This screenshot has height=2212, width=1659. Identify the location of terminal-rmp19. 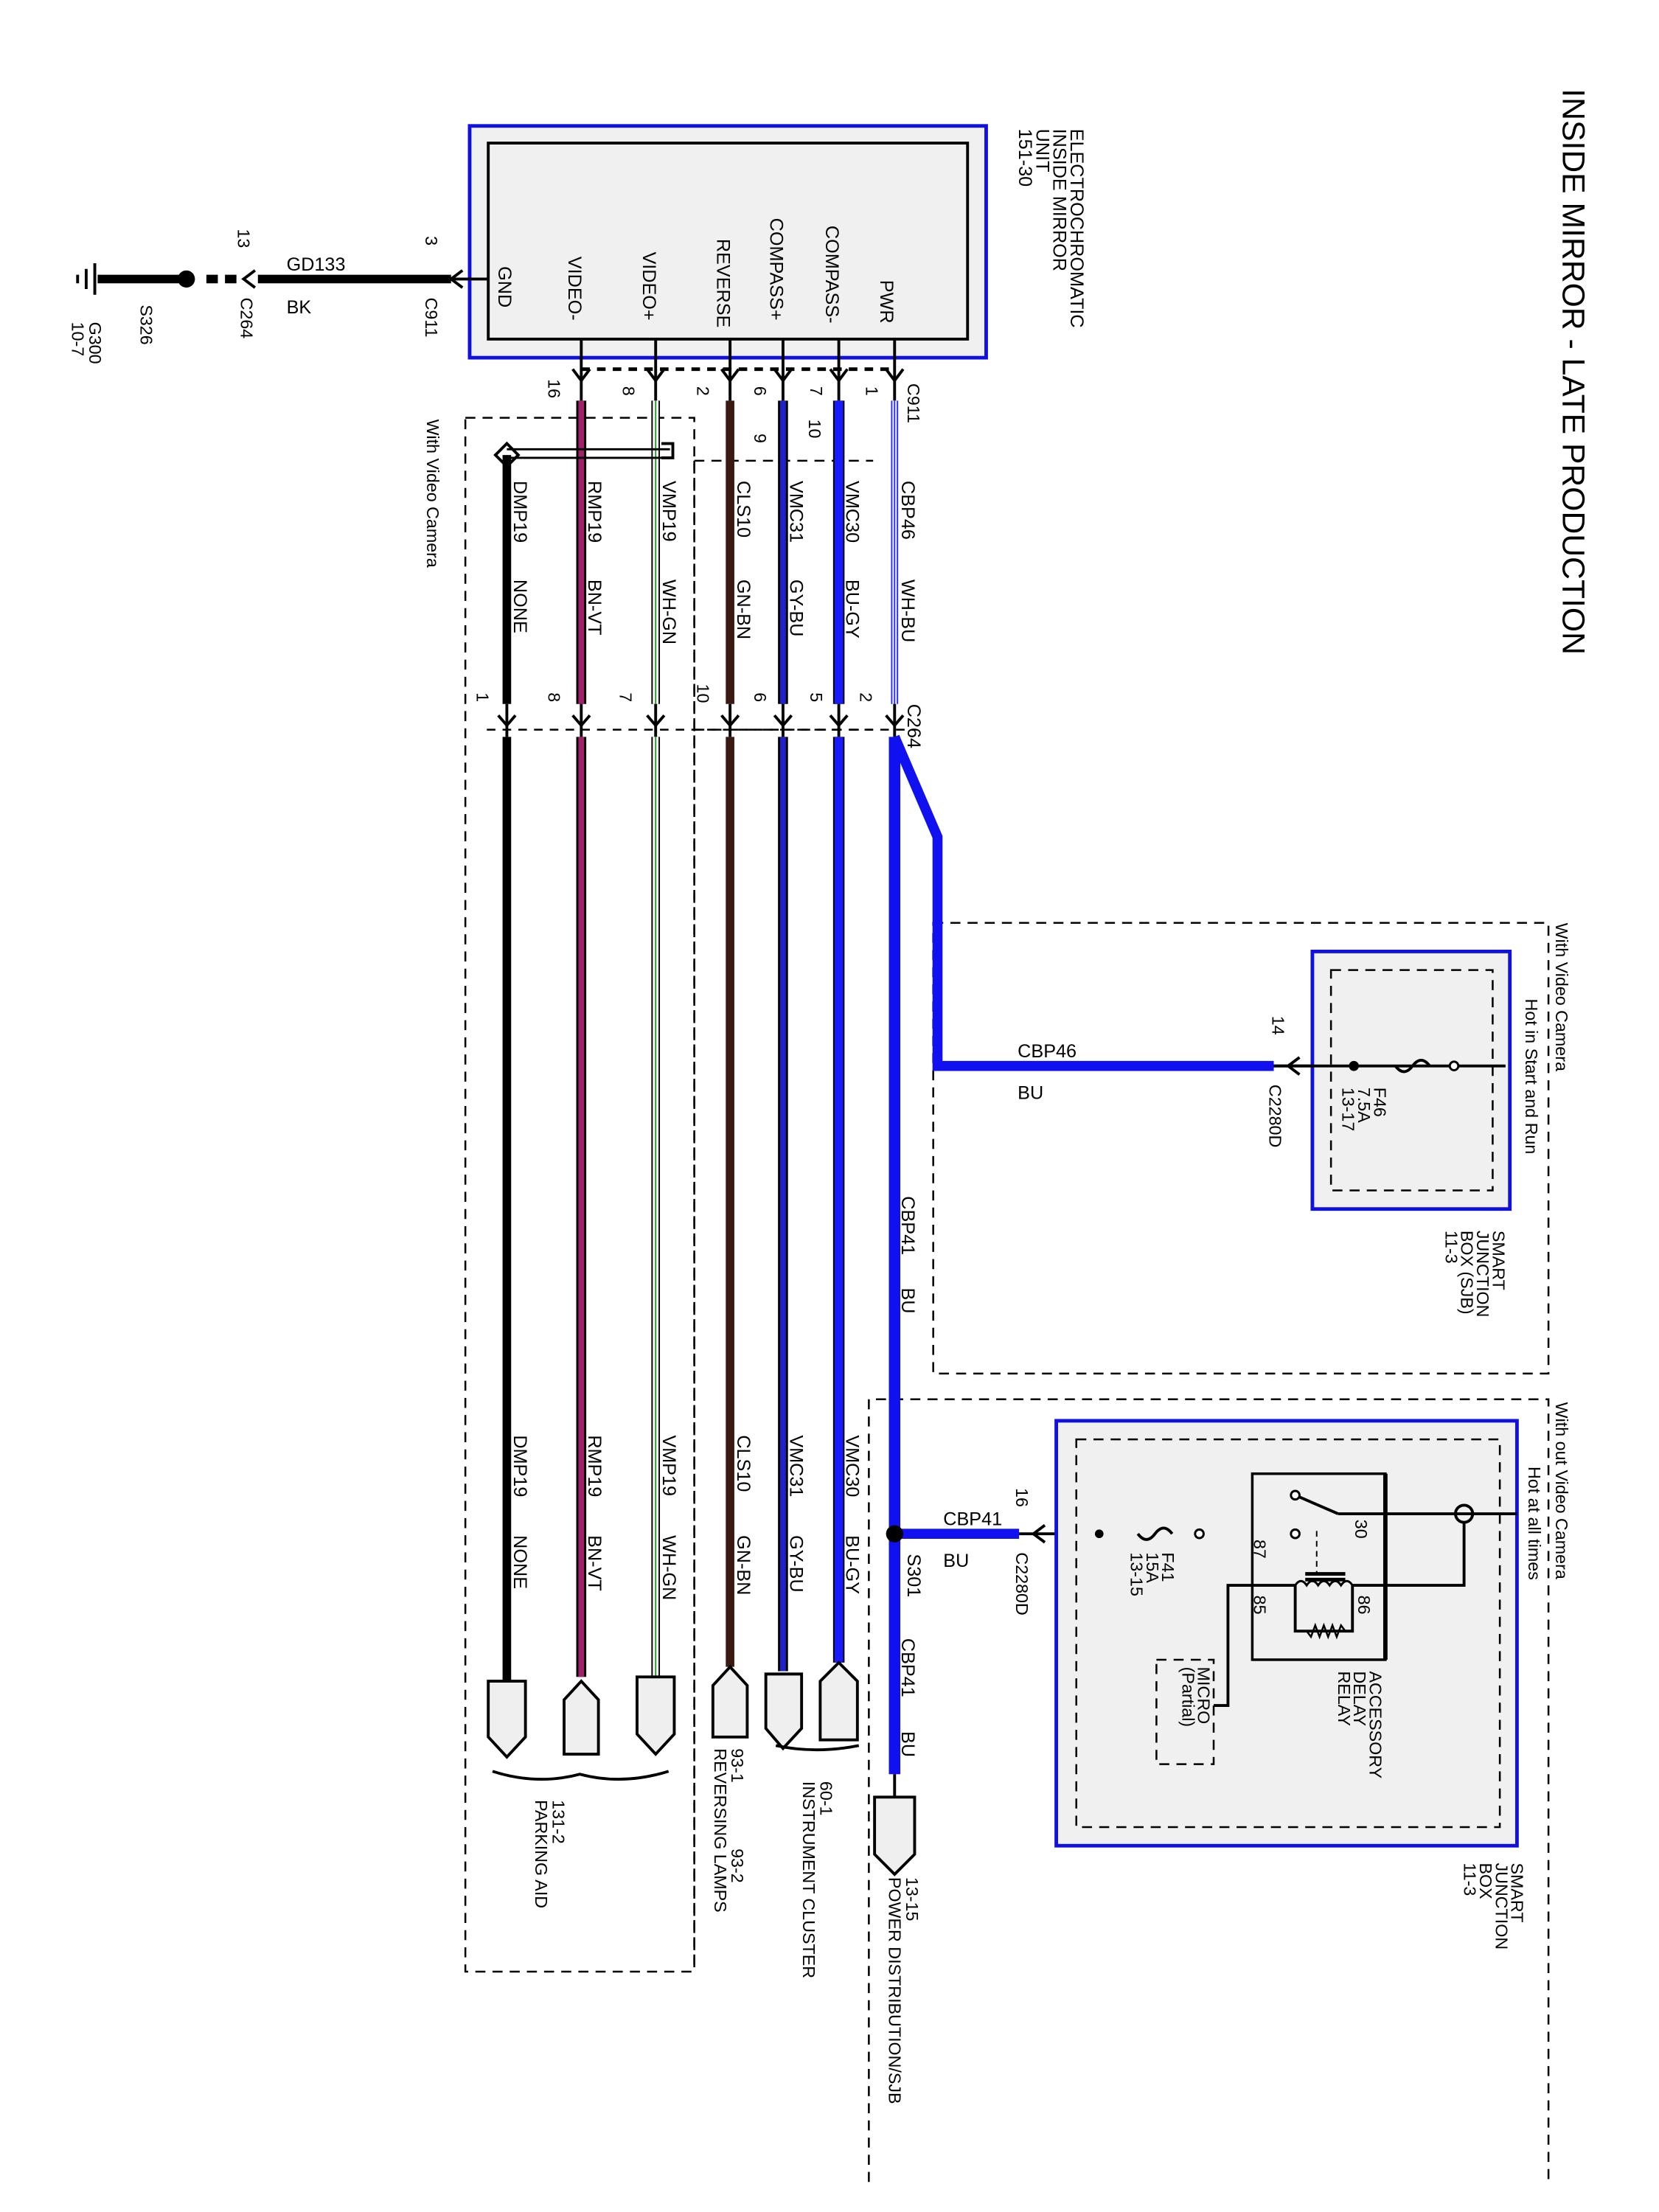
(581, 1717).